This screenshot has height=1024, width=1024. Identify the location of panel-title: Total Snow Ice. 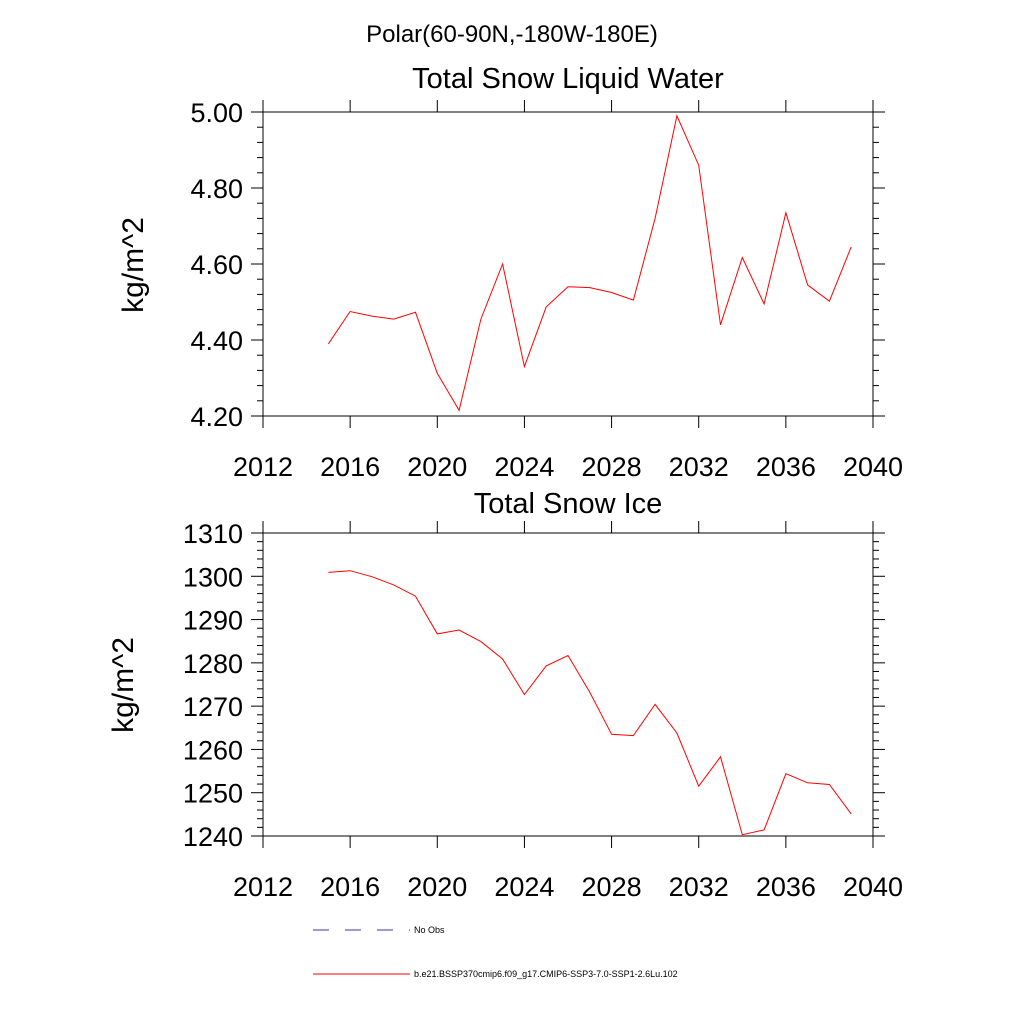
(568, 504).